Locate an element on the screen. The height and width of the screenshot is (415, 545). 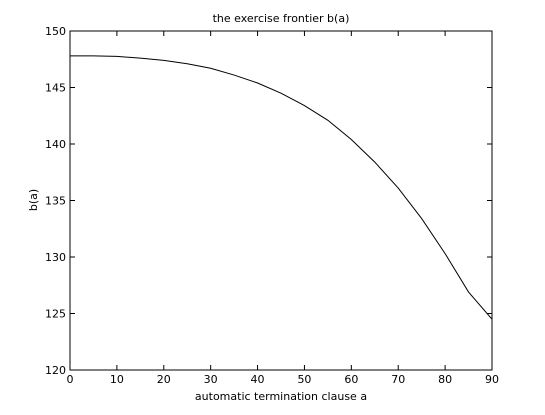
y-axis-label: b(a) is located at coordinates (33, 200).